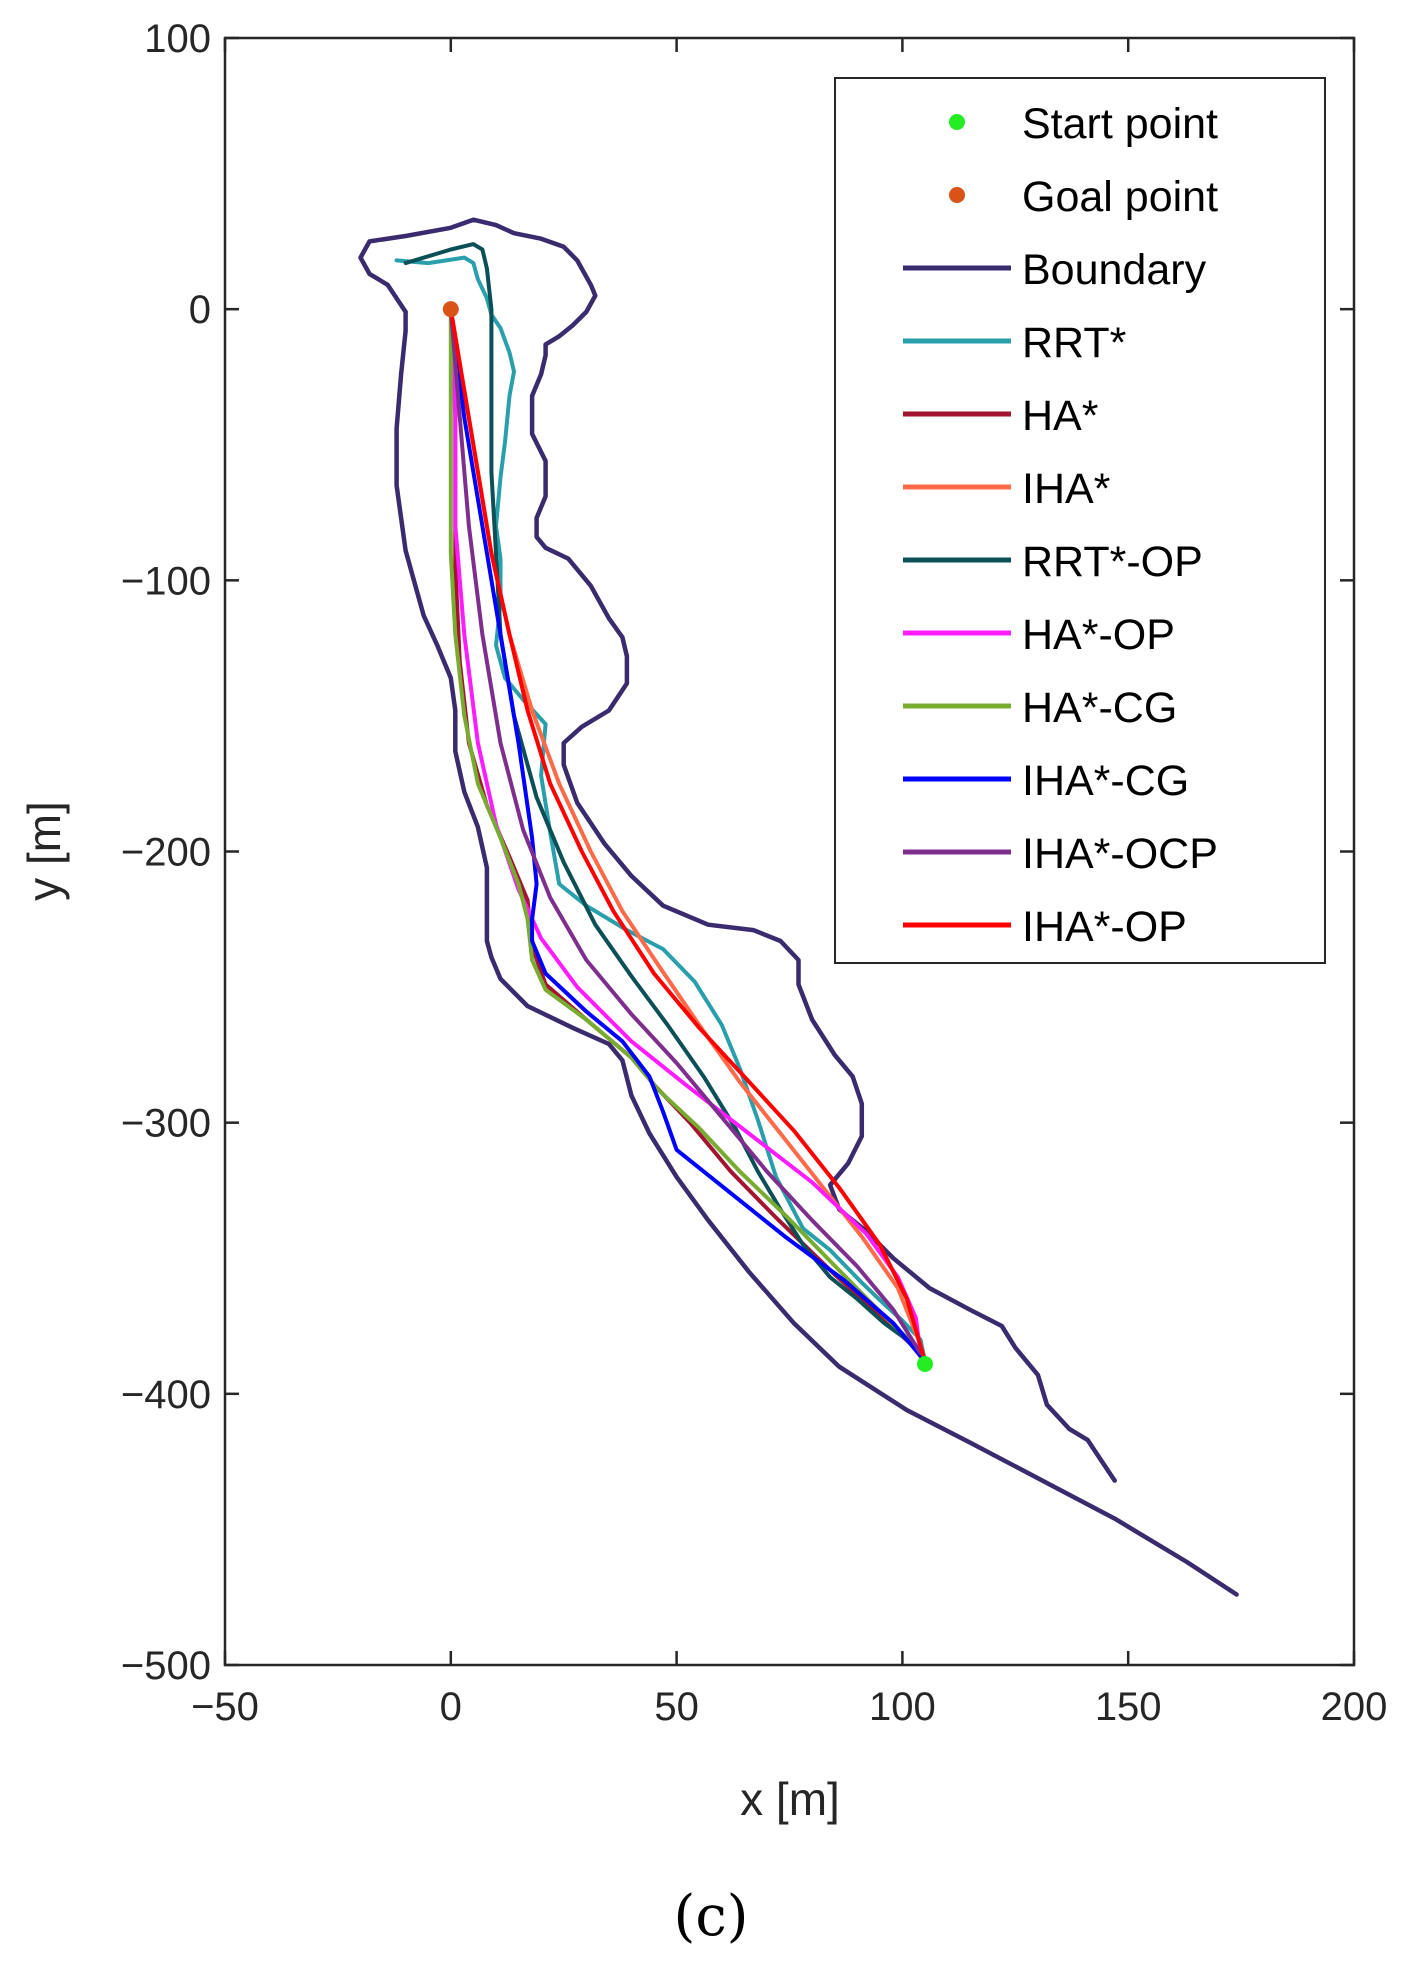  Describe the element at coordinates (1128, 1707) in the screenshot. I see `x-tick-label: 150` at that location.